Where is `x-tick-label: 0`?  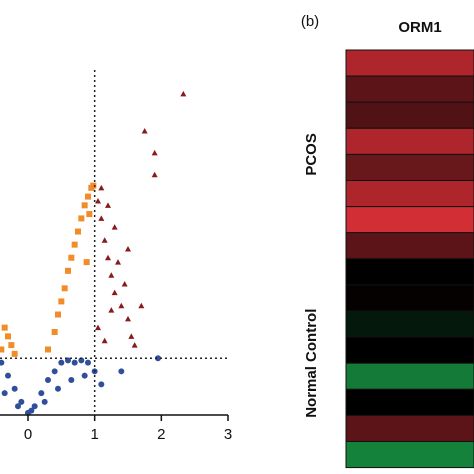
x-tick-label: 0 is located at coordinates (28, 434).